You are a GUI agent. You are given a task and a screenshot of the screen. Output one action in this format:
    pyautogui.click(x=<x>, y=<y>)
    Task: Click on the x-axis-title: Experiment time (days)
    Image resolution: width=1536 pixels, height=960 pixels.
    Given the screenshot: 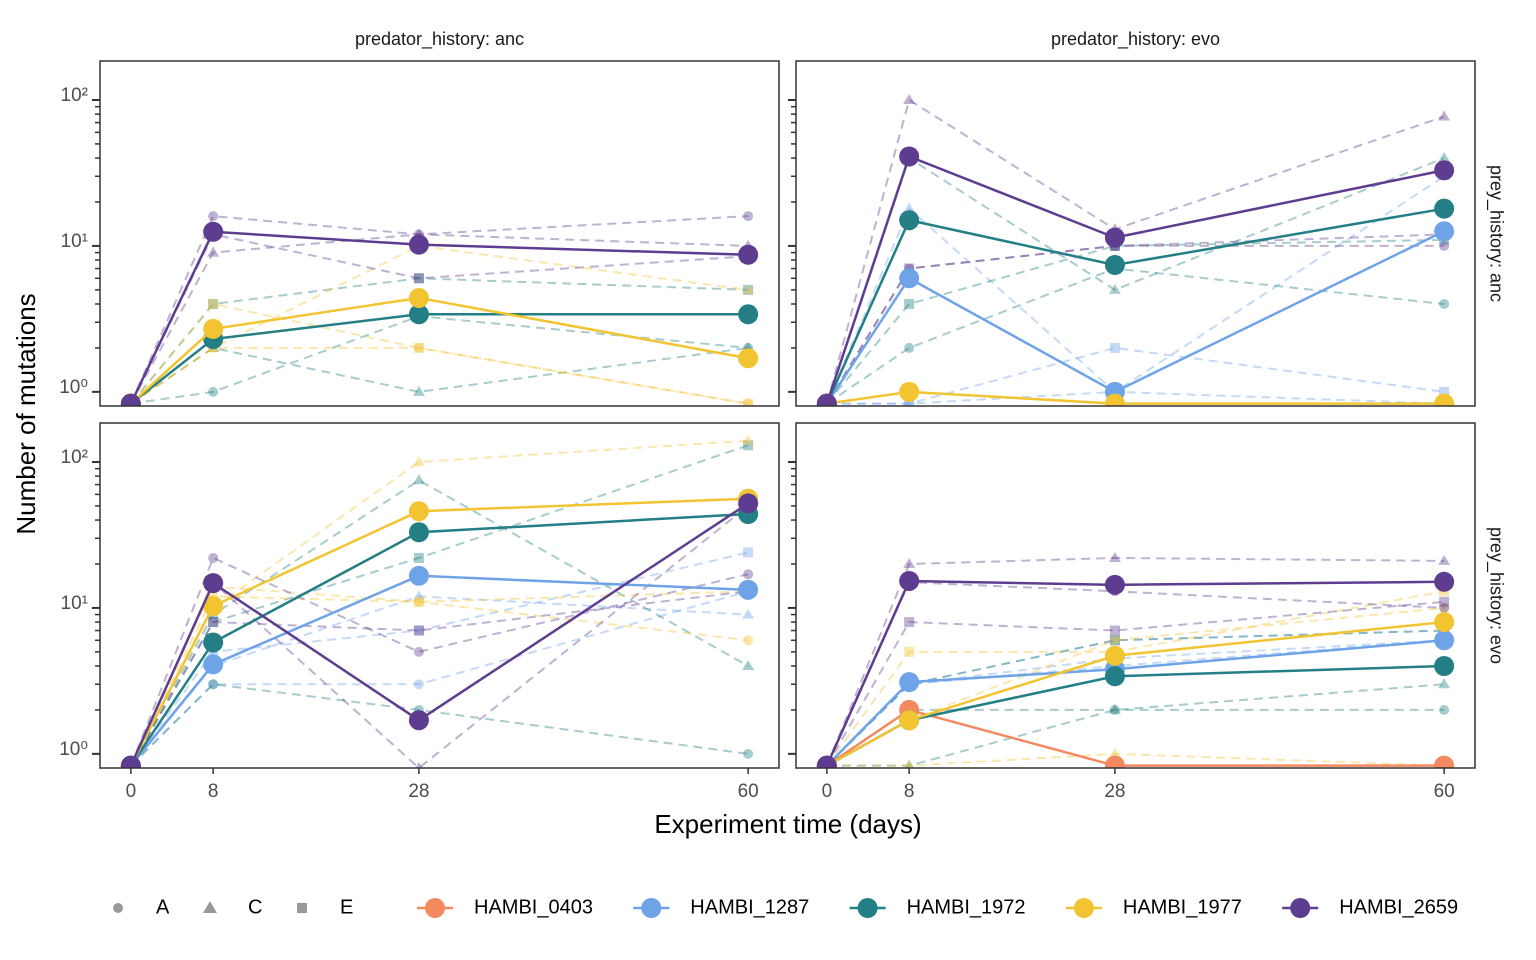 What is the action you would take?
    pyautogui.click(x=787, y=824)
    